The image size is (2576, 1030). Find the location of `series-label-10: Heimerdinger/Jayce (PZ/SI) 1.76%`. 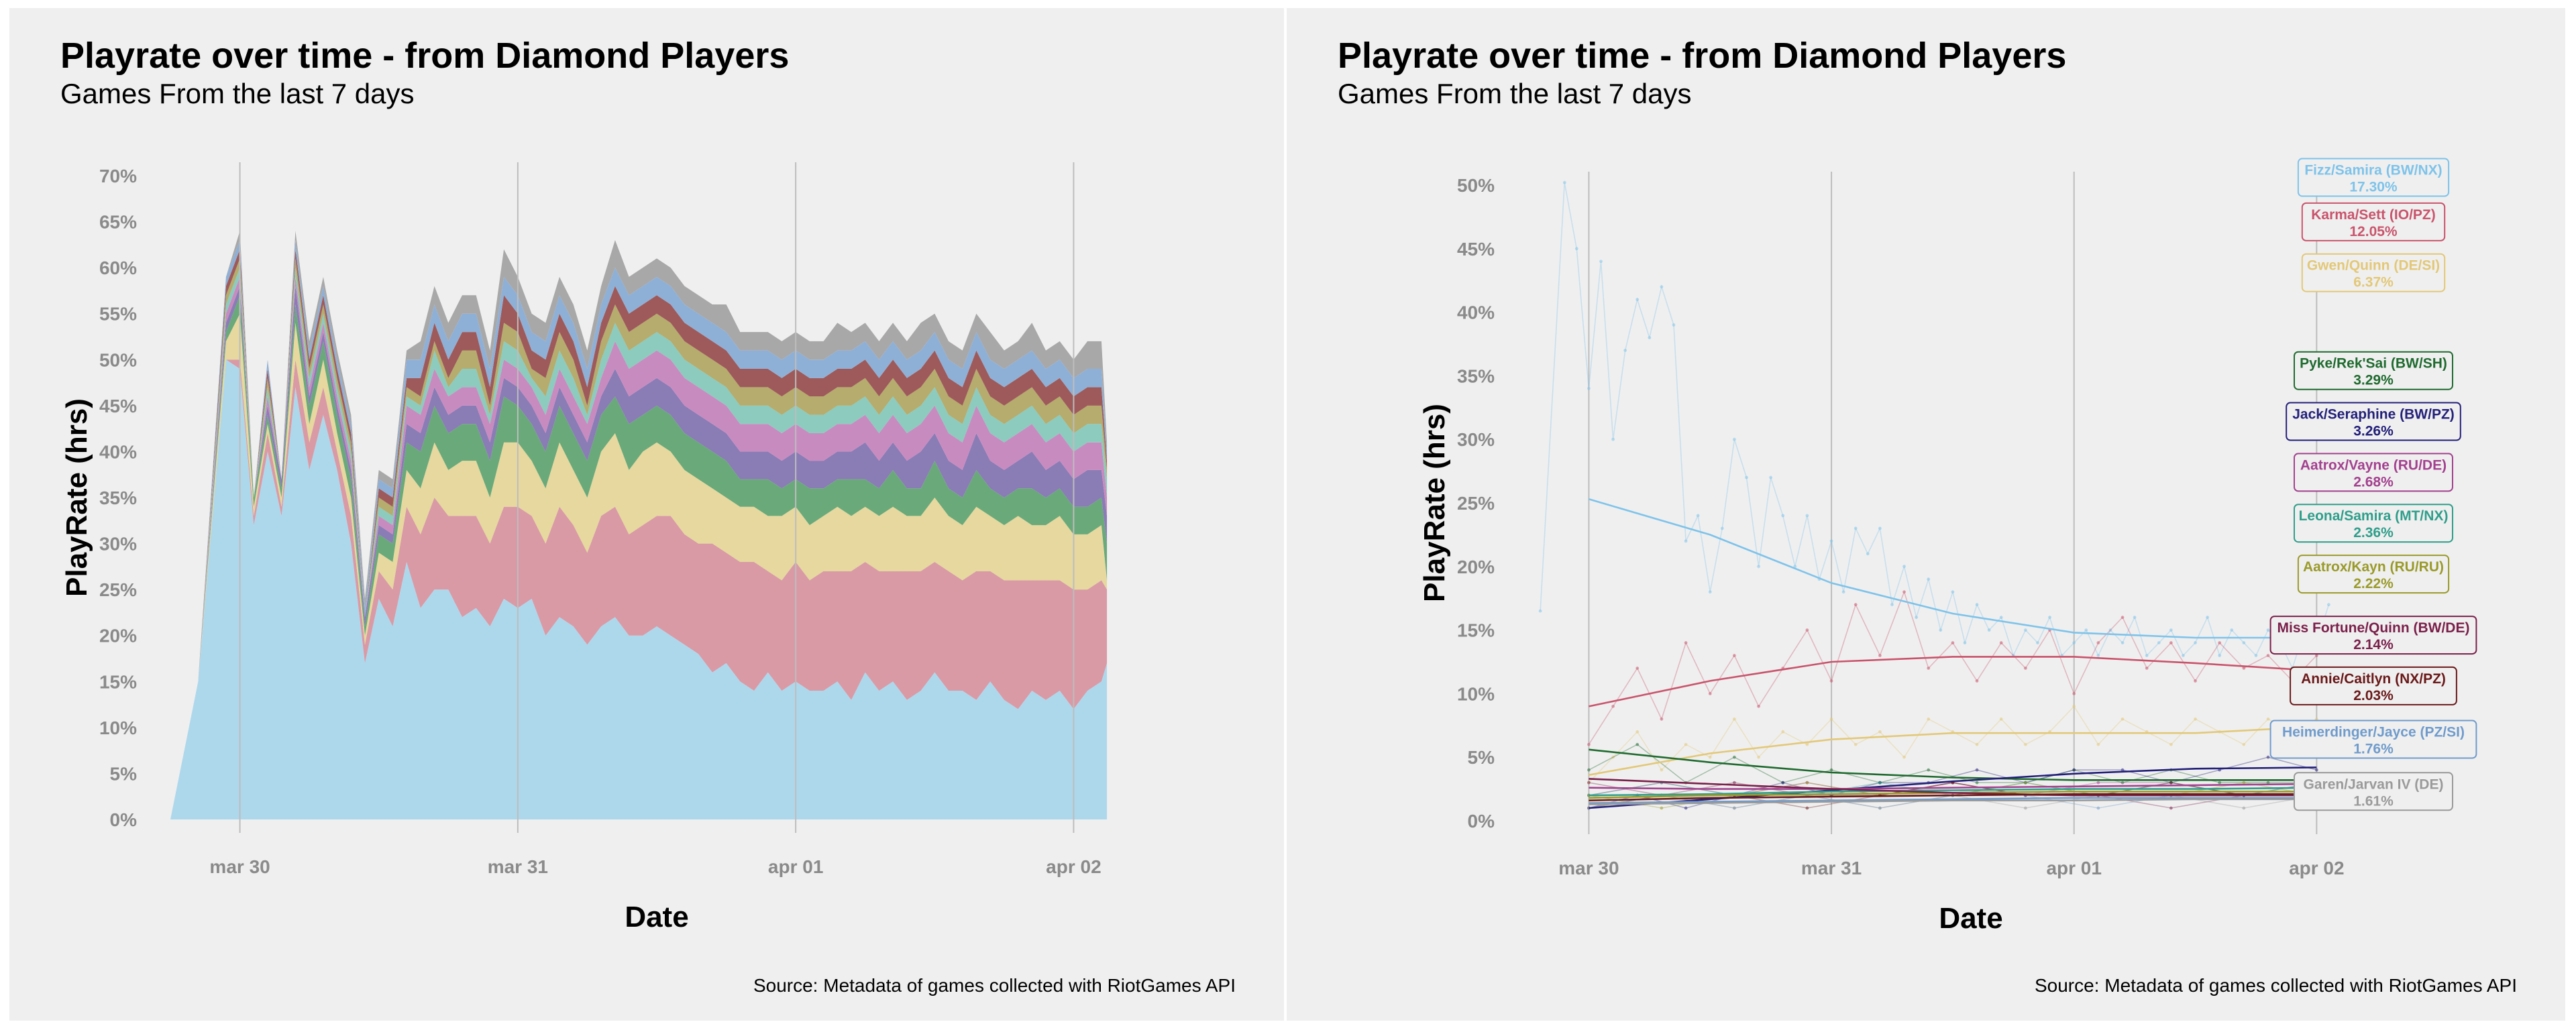

series-label-10: Heimerdinger/Jayce (PZ/SI) 1.76% is located at coordinates (2373, 739).